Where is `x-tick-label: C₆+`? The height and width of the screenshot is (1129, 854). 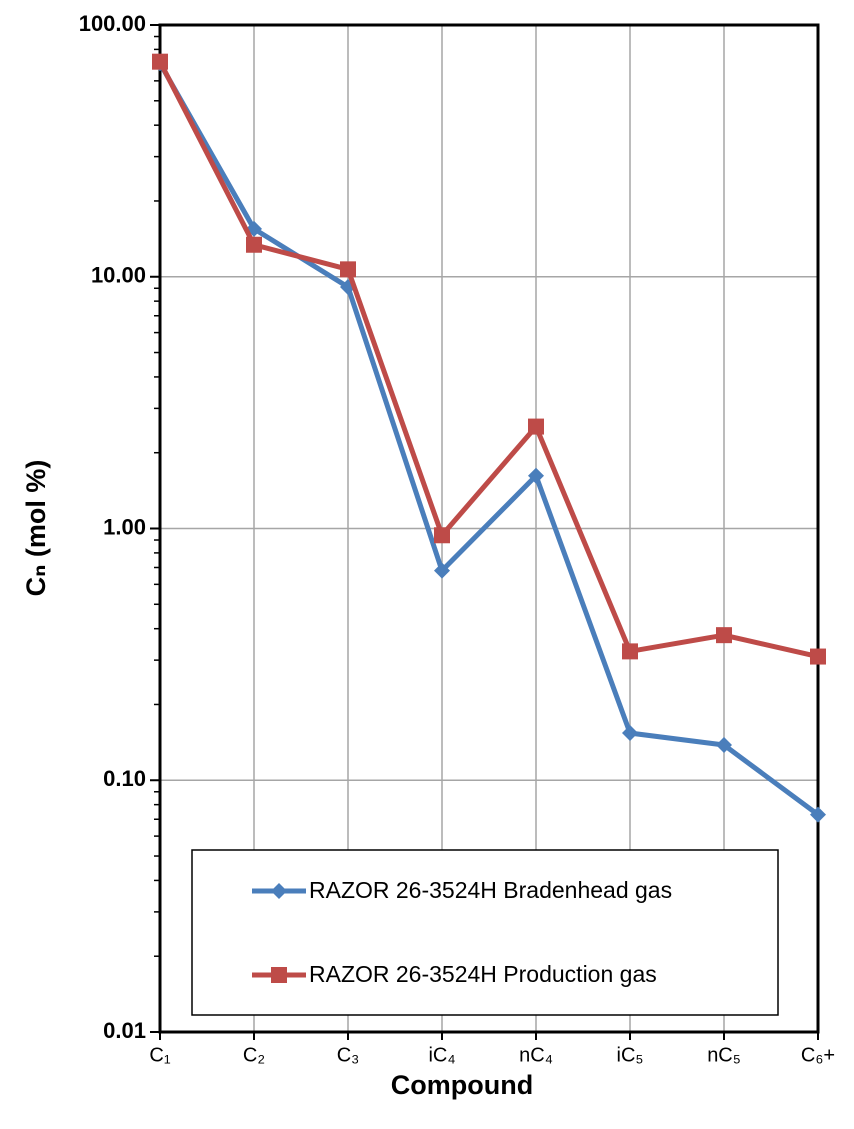
x-tick-label: C₆+ is located at coordinates (818, 1055).